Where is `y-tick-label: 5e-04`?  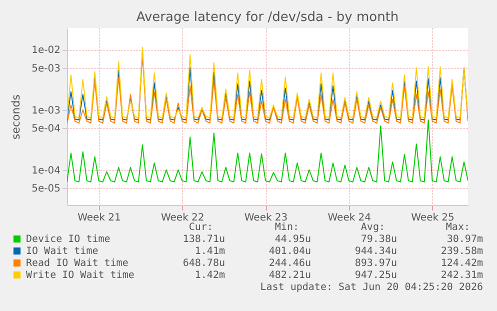
y-tick-label: 5e-04 is located at coordinates (46, 128).